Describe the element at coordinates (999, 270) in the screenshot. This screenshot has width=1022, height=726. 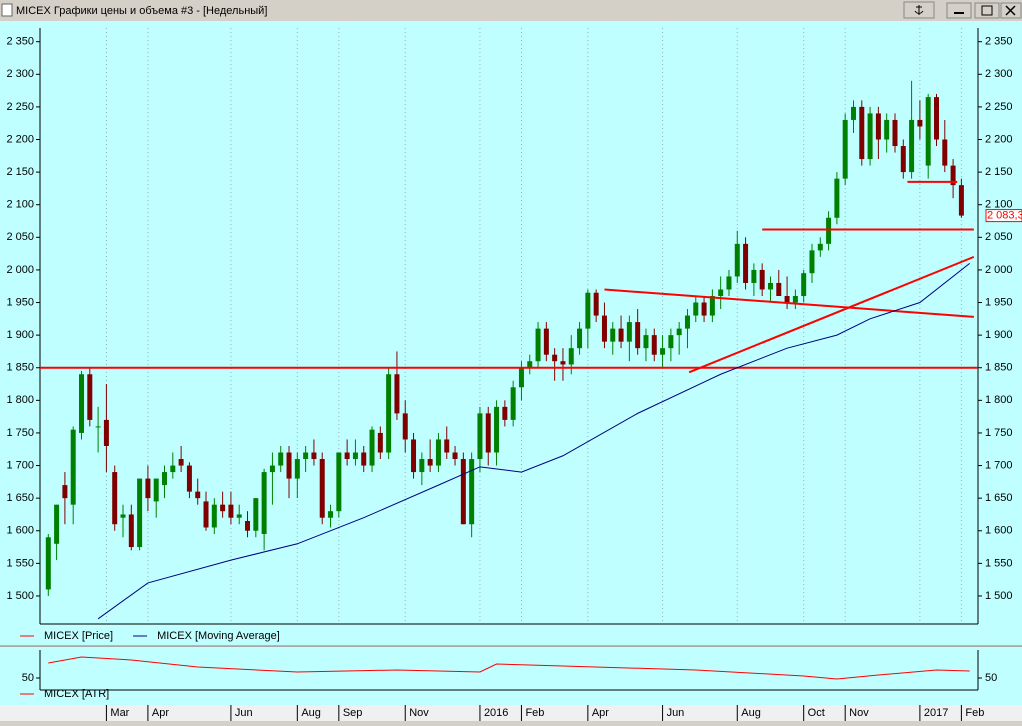
I see `y-tick-label: 2 000` at that location.